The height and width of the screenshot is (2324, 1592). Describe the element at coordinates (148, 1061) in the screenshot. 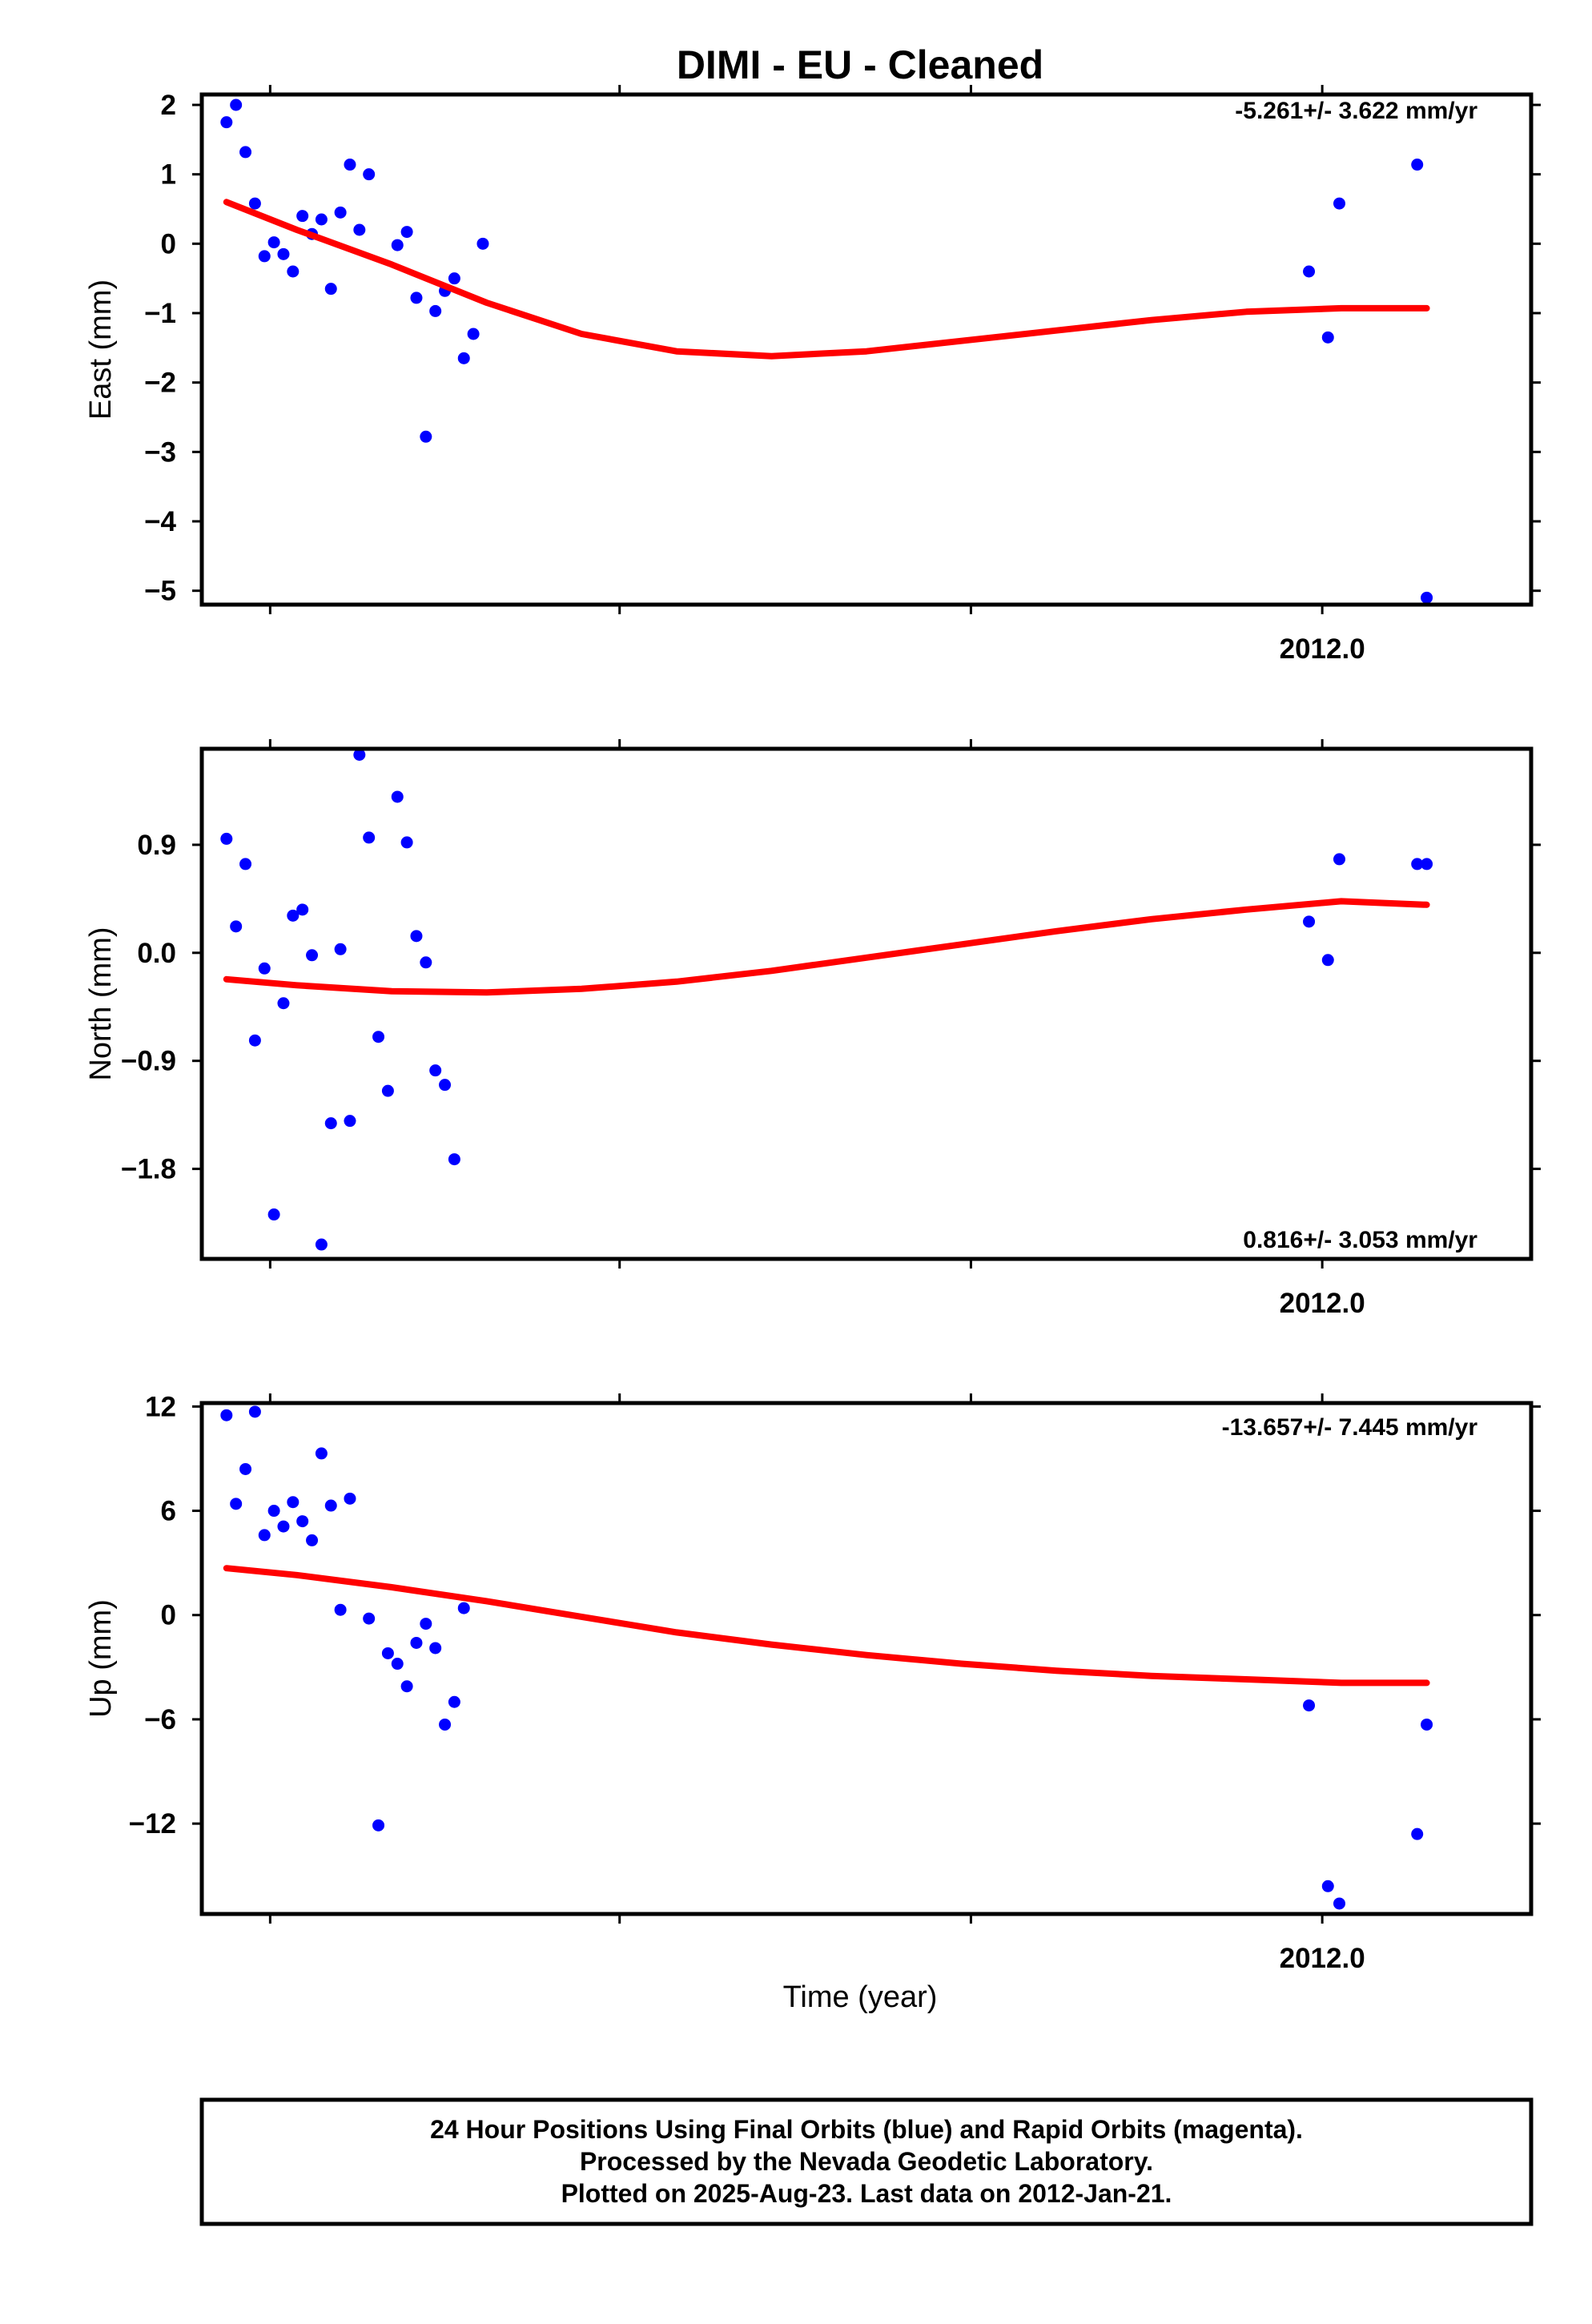

I see `north-ytick-label: −0.9` at that location.